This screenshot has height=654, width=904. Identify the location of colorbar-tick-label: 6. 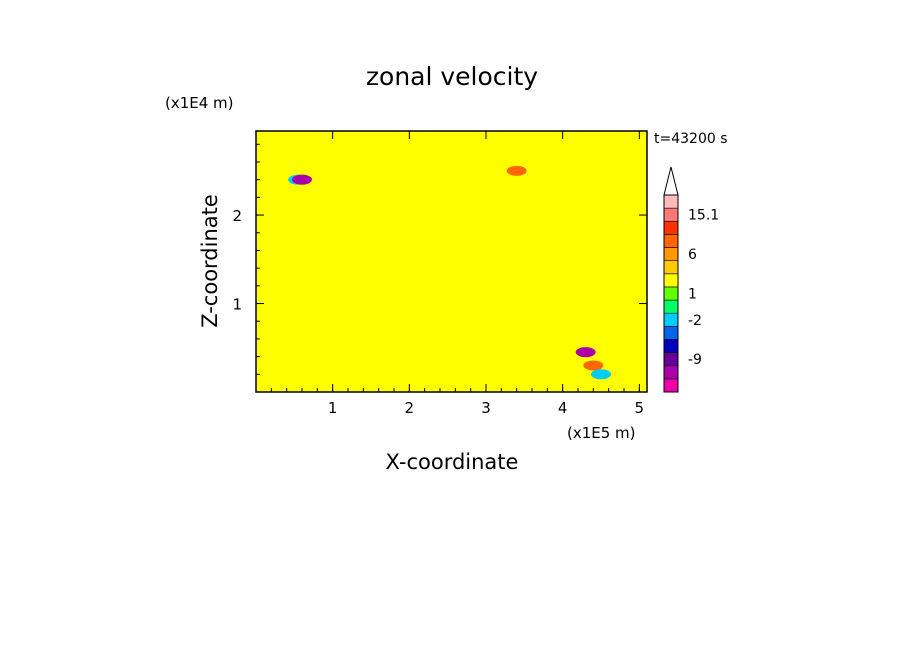
(692, 255).